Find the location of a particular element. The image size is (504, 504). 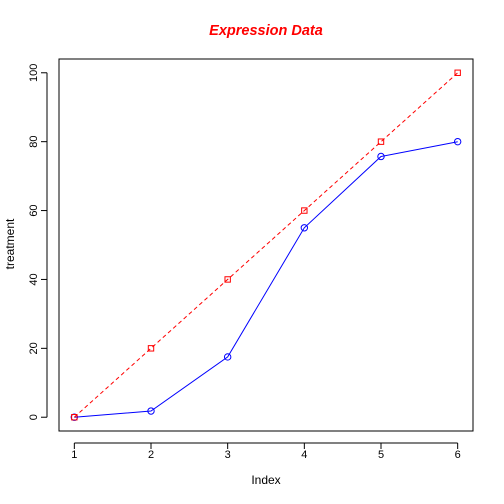

chart-title: Expression Data is located at coordinates (266, 31).